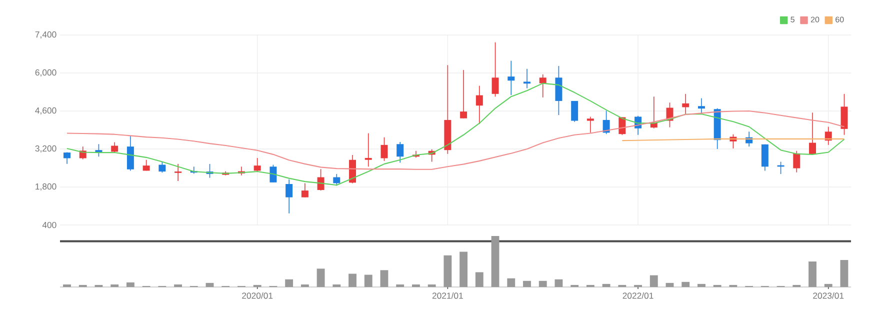 Image resolution: width=891 pixels, height=322 pixels. I want to click on legend-label: 5, so click(792, 19).